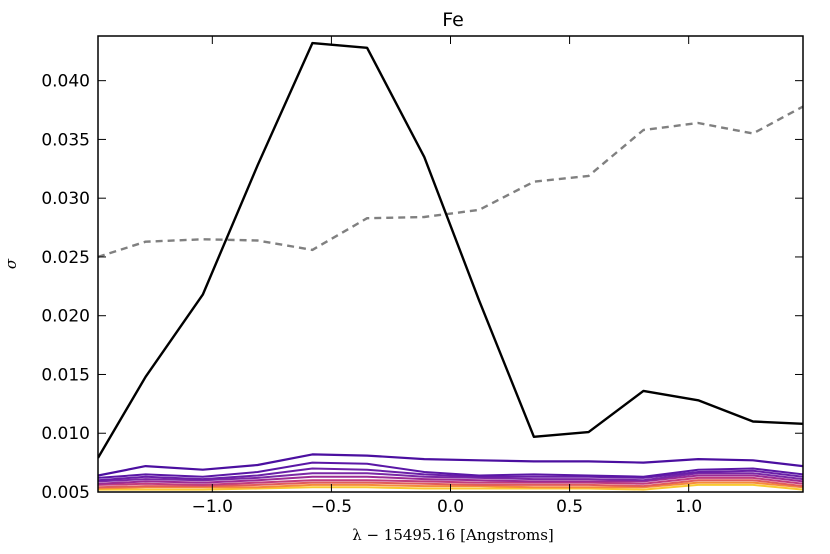 The width and height of the screenshot is (830, 554). I want to click on y-tick-label: 0.020, so click(65, 317).